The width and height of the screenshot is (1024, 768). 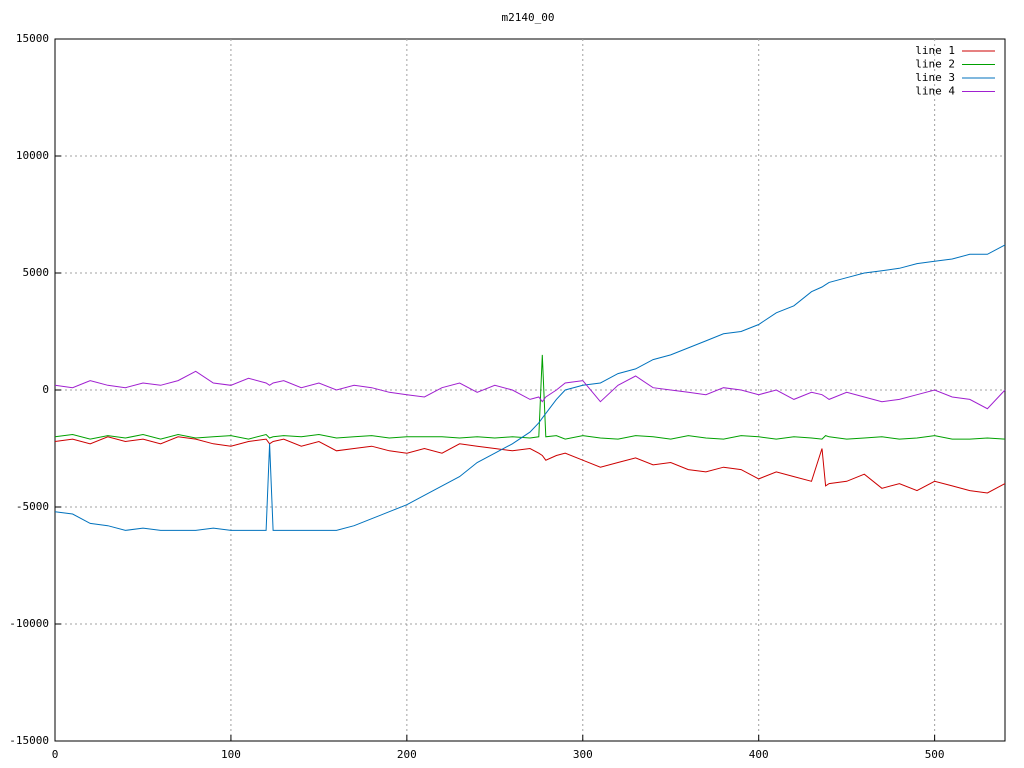 What do you see at coordinates (36, 272) in the screenshot?
I see `y-tick-label: 5000` at bounding box center [36, 272].